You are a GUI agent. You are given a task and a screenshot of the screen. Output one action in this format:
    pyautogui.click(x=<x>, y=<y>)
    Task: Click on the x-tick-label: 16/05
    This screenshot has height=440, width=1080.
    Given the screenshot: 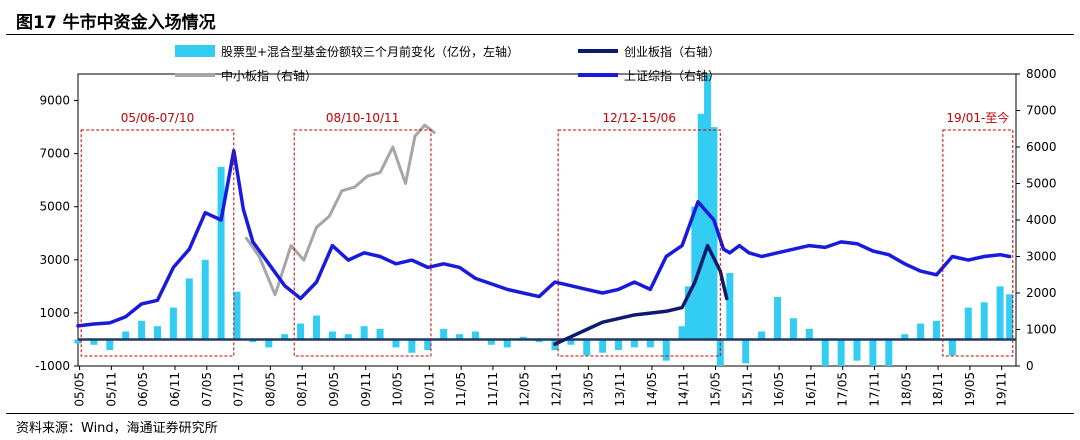 What is the action you would take?
    pyautogui.click(x=779, y=389)
    